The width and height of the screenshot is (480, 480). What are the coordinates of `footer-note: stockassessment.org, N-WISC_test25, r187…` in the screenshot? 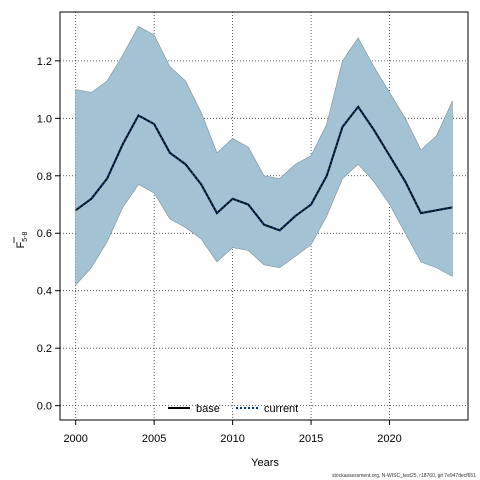 It's located at (404, 476).